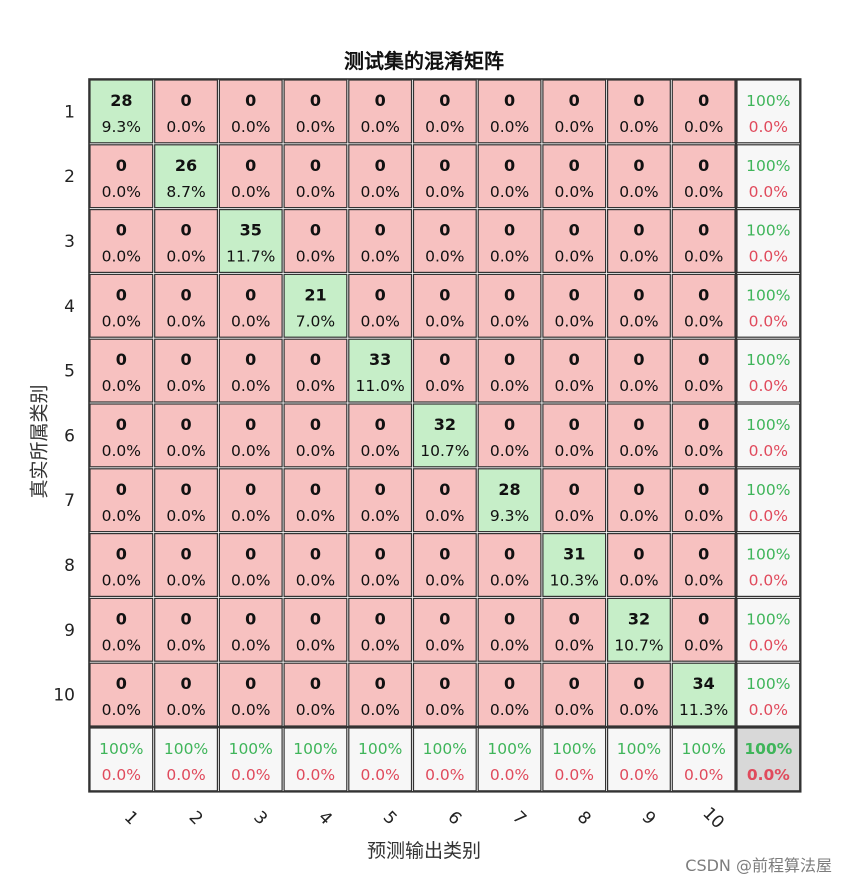 The image size is (848, 883). I want to click on y-tick-label: 2, so click(69, 177).